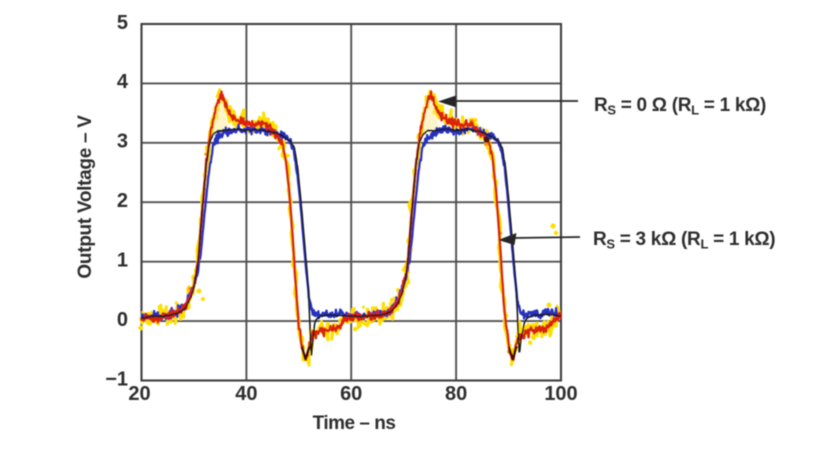 This screenshot has width=827, height=466. What do you see at coordinates (85, 197) in the screenshot?
I see `svg-text: Output Voltage – V` at bounding box center [85, 197].